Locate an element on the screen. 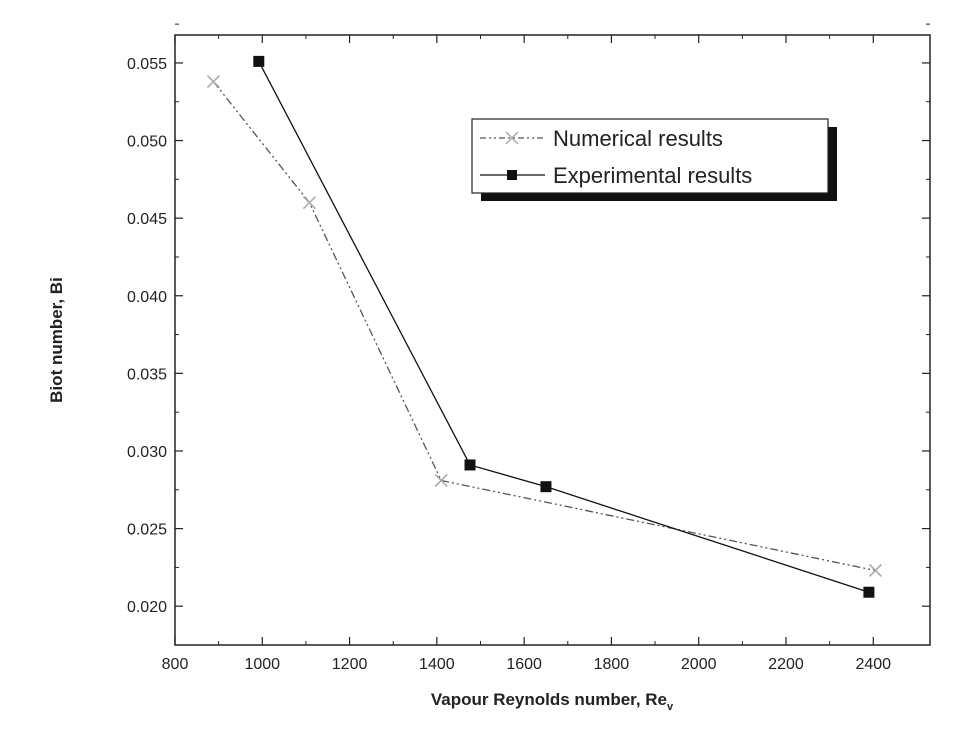 The image size is (971, 755). y-tick-label: 0.040 is located at coordinates (147, 297).